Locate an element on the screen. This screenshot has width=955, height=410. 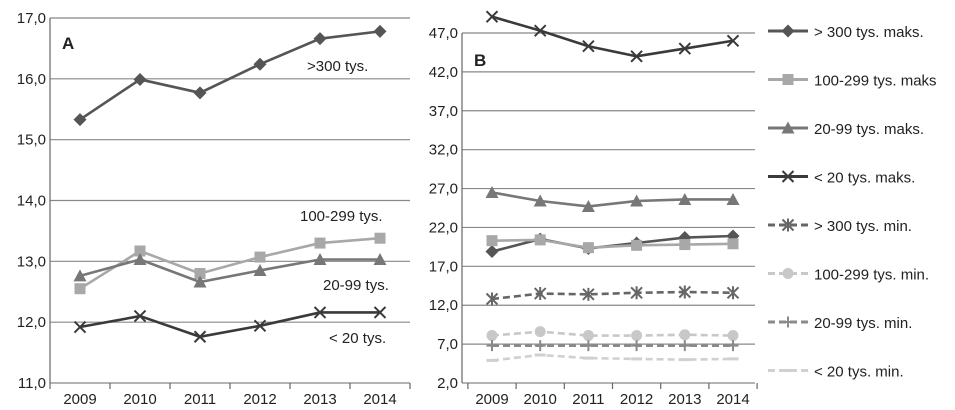
y-tick-label: 14,0 is located at coordinates (31, 201).